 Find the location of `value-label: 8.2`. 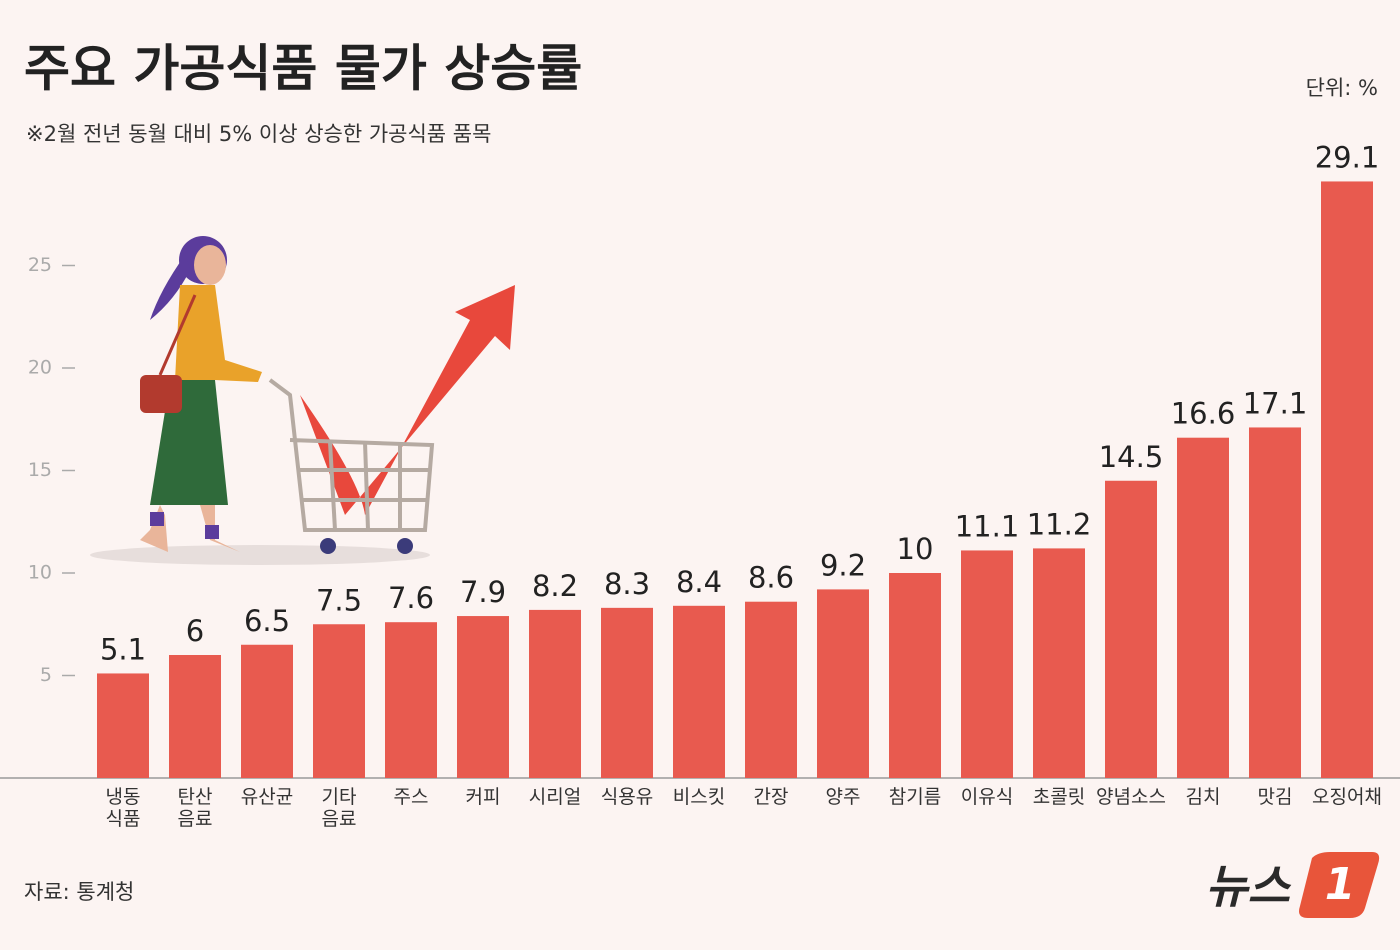

value-label: 8.2 is located at coordinates (555, 586).